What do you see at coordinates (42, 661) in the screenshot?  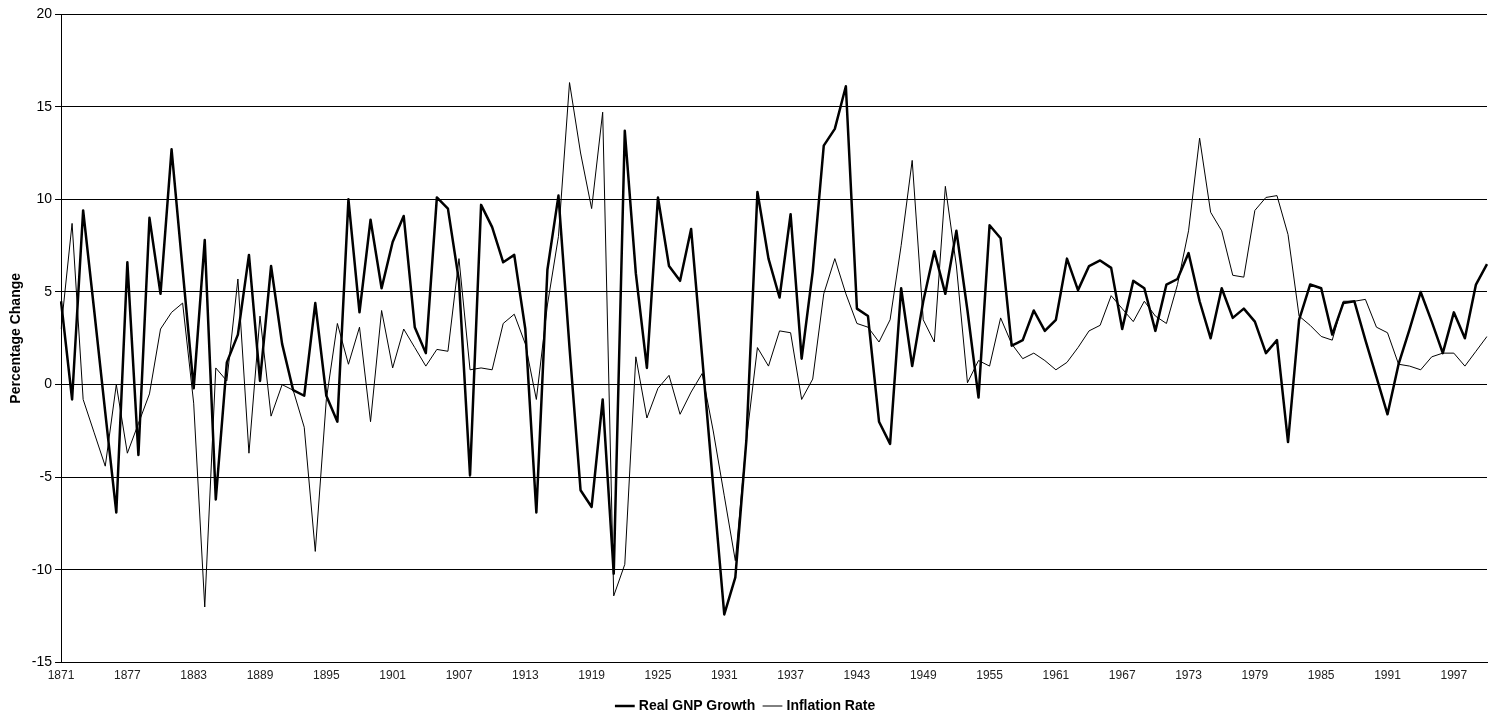 I see `y-tick-label: -15` at bounding box center [42, 661].